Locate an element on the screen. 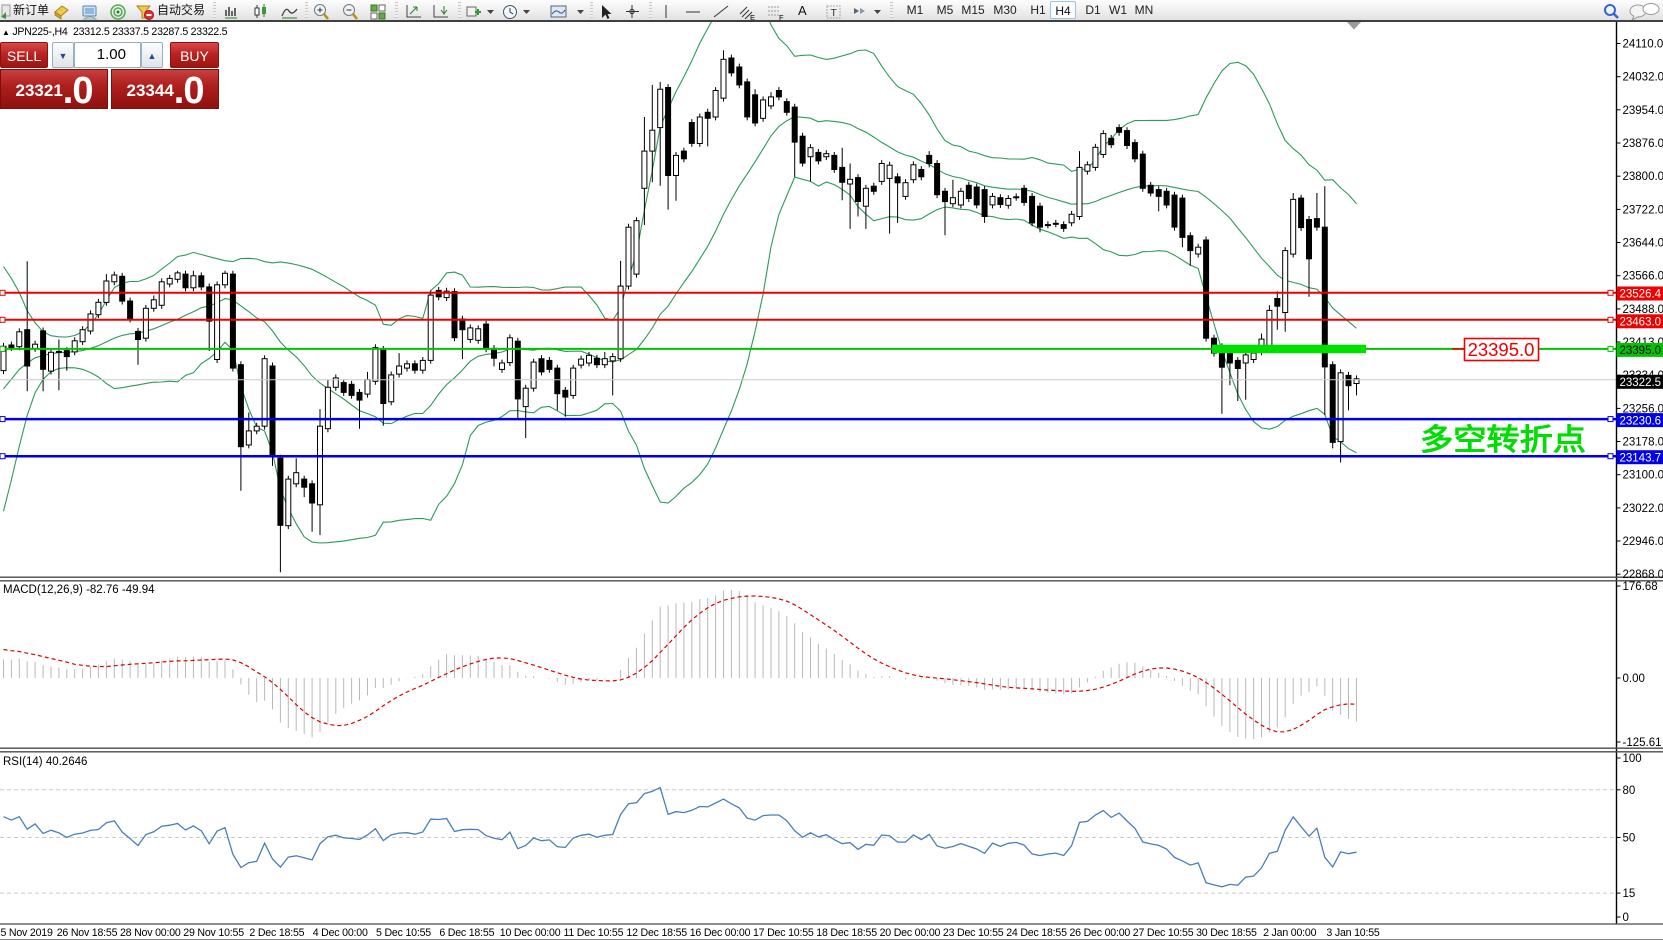 The image size is (1663, 941). svg-text: 10 Dec 00:00 is located at coordinates (530, 933).